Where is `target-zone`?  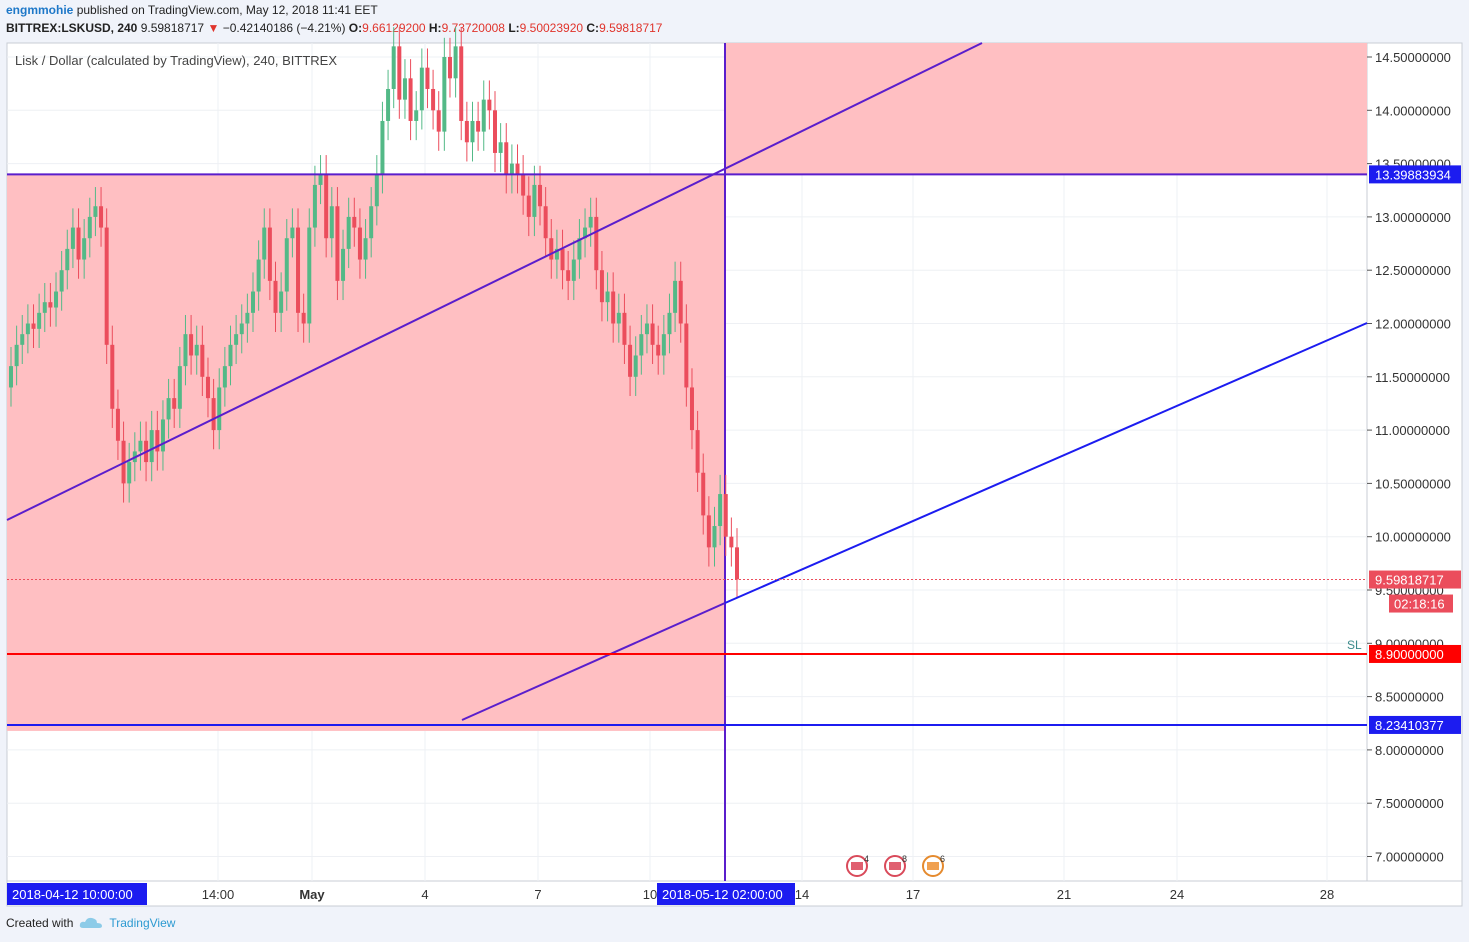
target-zone is located at coordinates (1046, 109).